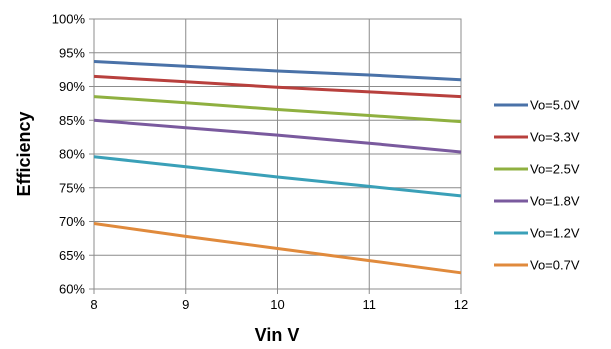  Describe the element at coordinates (69, 19) in the screenshot. I see `y-tick-label: 100%` at that location.